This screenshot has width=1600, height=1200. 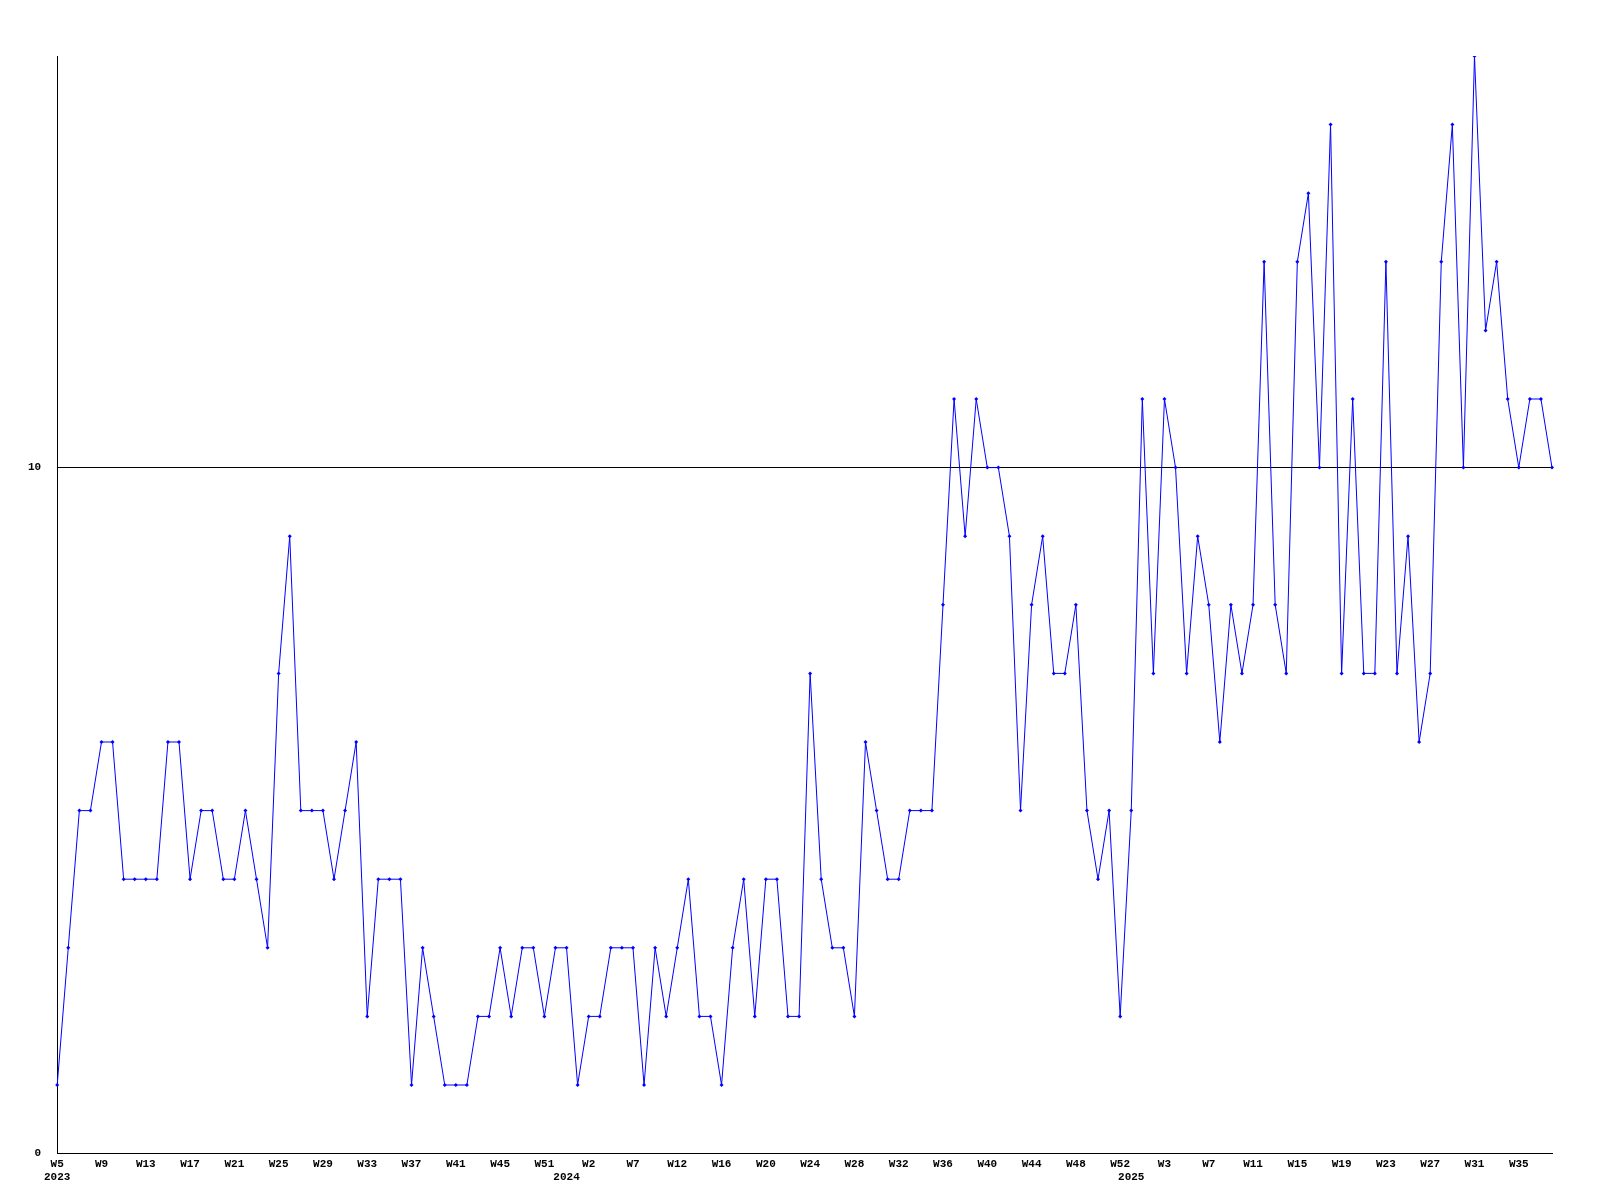 I want to click on x-tick-label: W45, so click(x=500, y=1163).